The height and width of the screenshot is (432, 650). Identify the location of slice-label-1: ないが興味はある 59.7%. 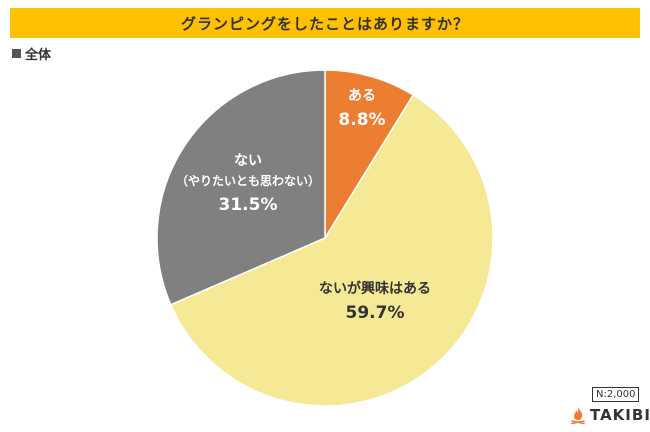
(375, 303).